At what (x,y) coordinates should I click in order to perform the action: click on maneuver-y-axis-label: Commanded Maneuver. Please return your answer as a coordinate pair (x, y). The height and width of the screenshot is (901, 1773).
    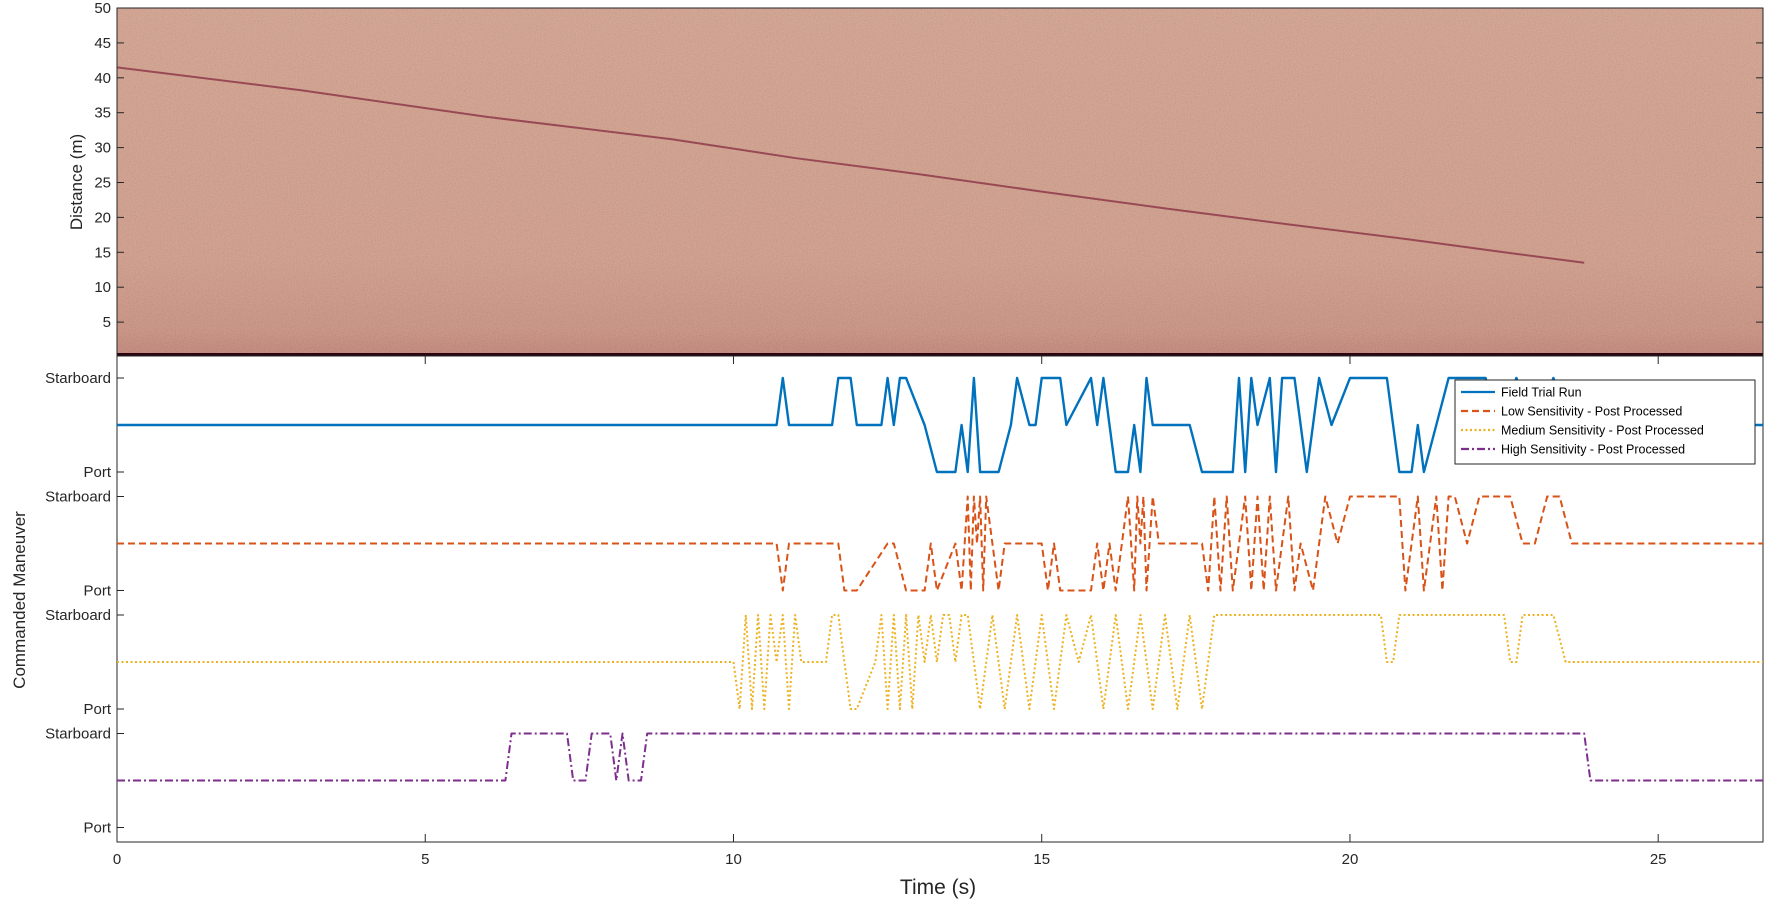
    Looking at the image, I should click on (19, 600).